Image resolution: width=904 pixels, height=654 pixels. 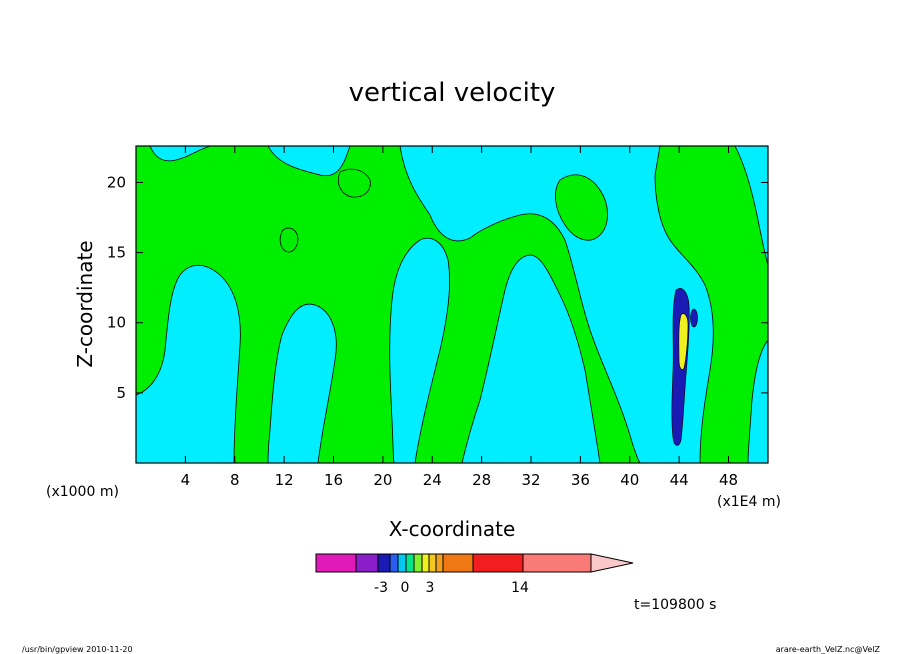 I want to click on x-axis-label: X-coordinate, so click(x=452, y=529).